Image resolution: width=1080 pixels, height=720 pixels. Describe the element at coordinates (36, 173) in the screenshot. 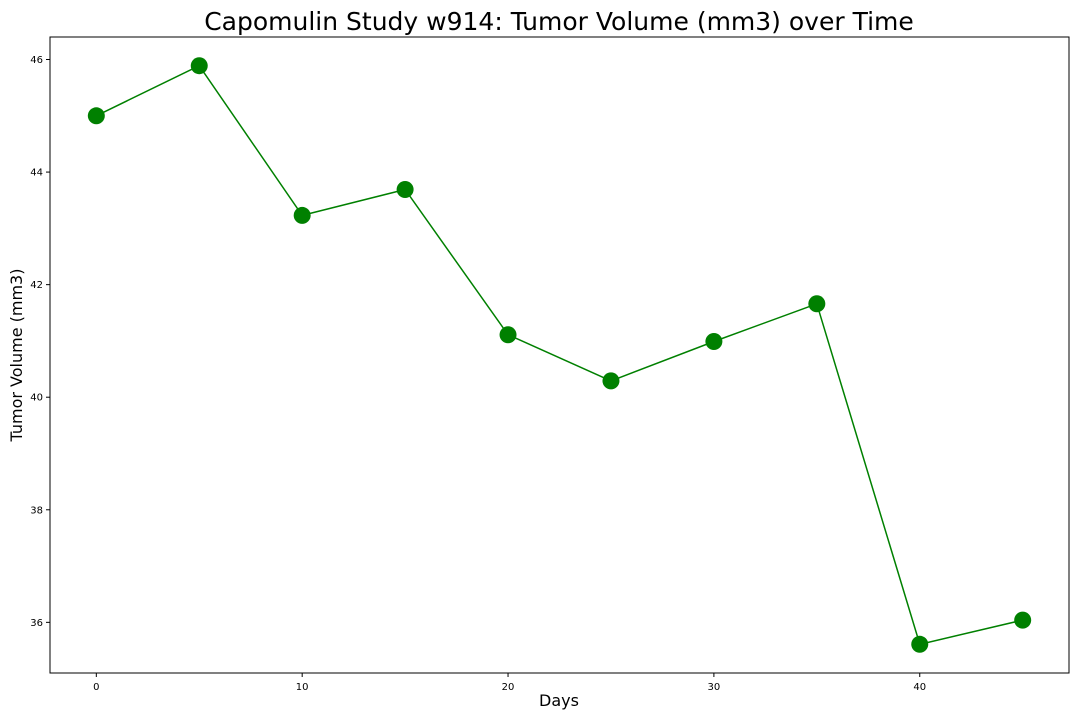

I see `y-tick-label: 44` at that location.